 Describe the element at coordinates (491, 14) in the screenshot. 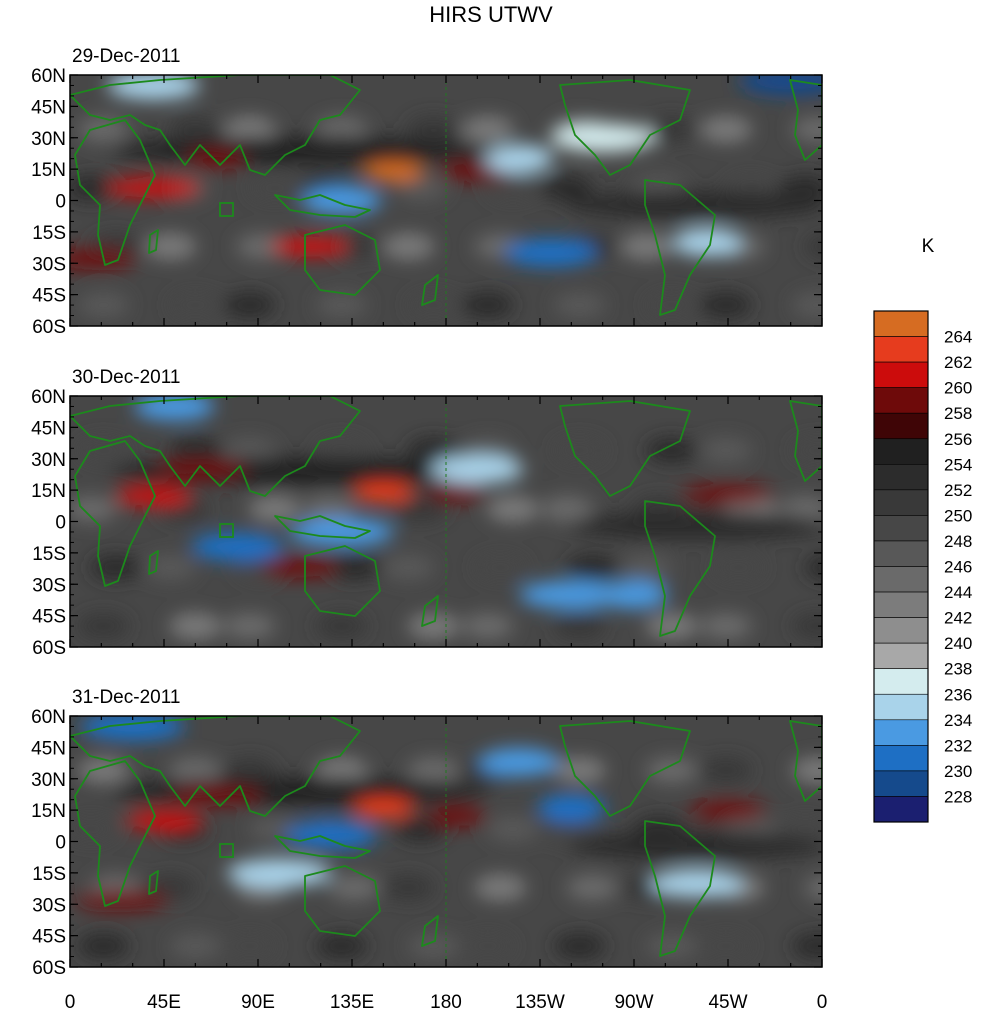

I see `chart-title: HIRS UTWV` at that location.